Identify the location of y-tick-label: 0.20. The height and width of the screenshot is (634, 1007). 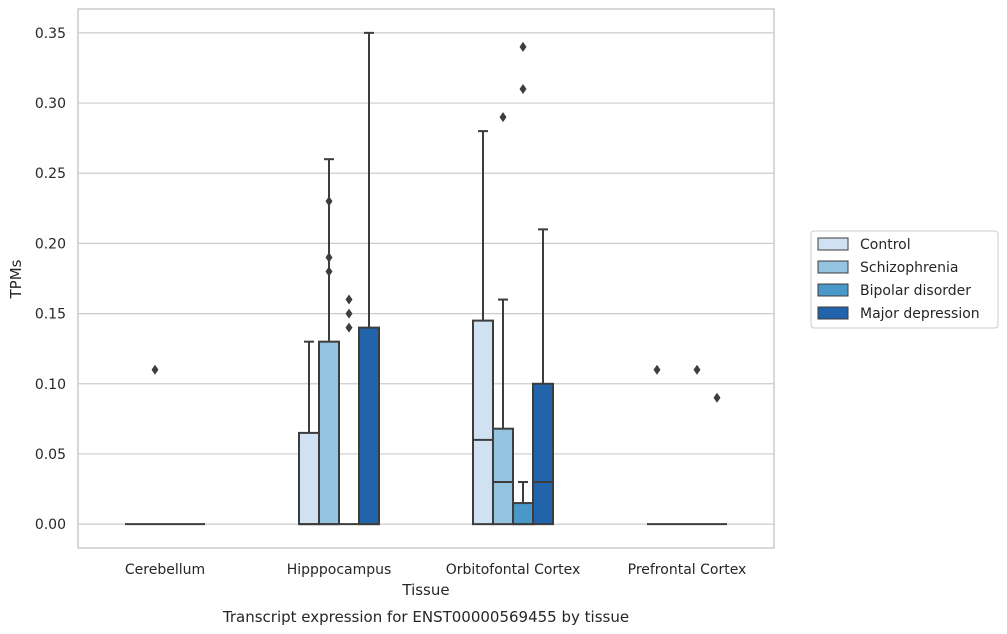
(50, 244).